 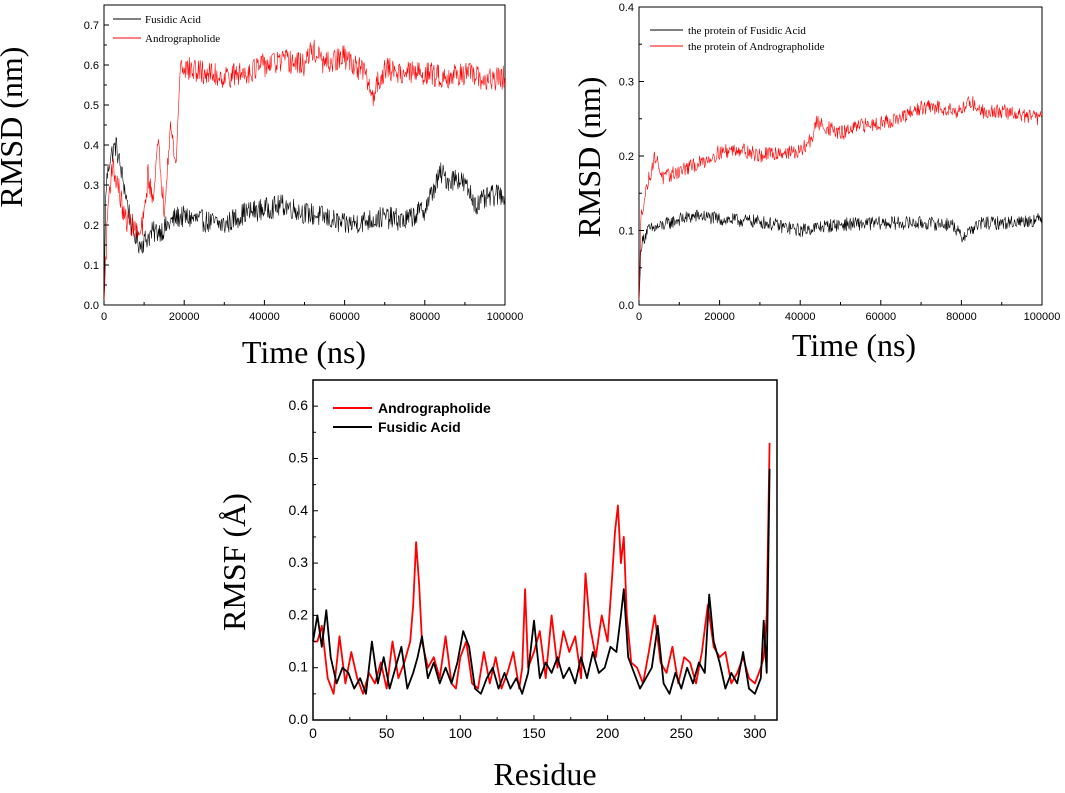 What do you see at coordinates (682, 733) in the screenshot?
I see `x-tick-label: 250` at bounding box center [682, 733].